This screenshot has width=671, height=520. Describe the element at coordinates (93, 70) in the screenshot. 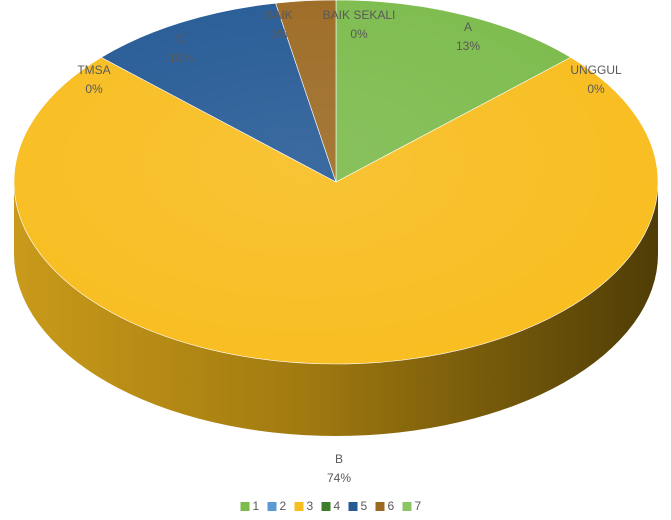

I see `data-label-tmsa: TMSA` at that location.